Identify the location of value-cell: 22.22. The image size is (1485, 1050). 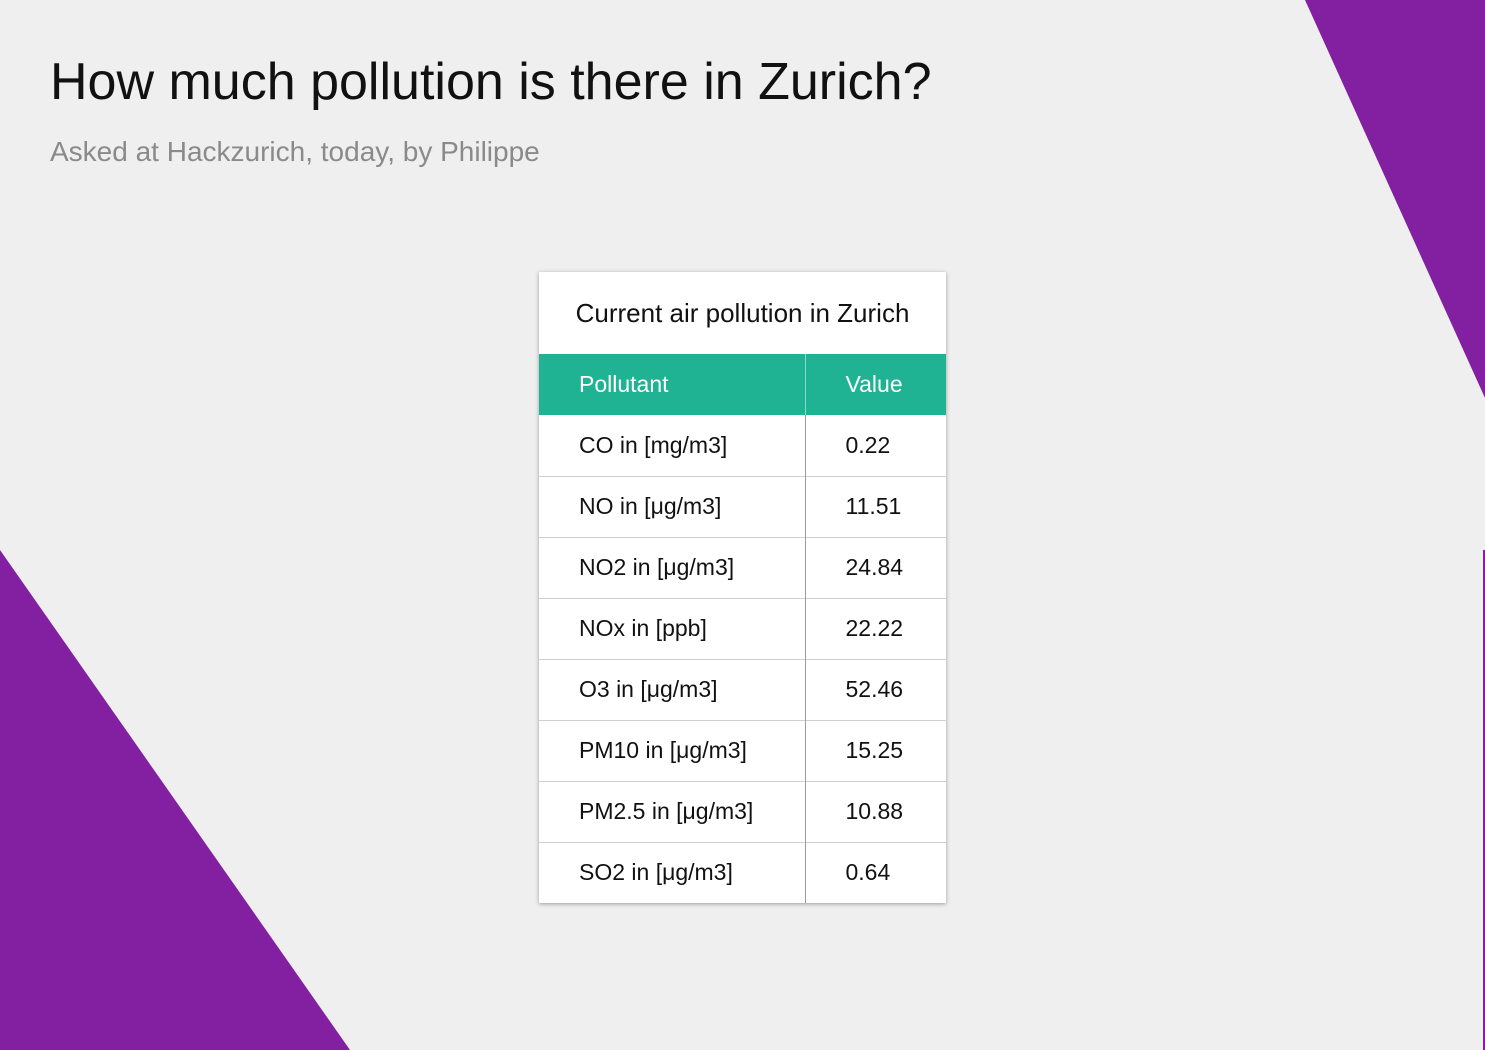
(875, 628).